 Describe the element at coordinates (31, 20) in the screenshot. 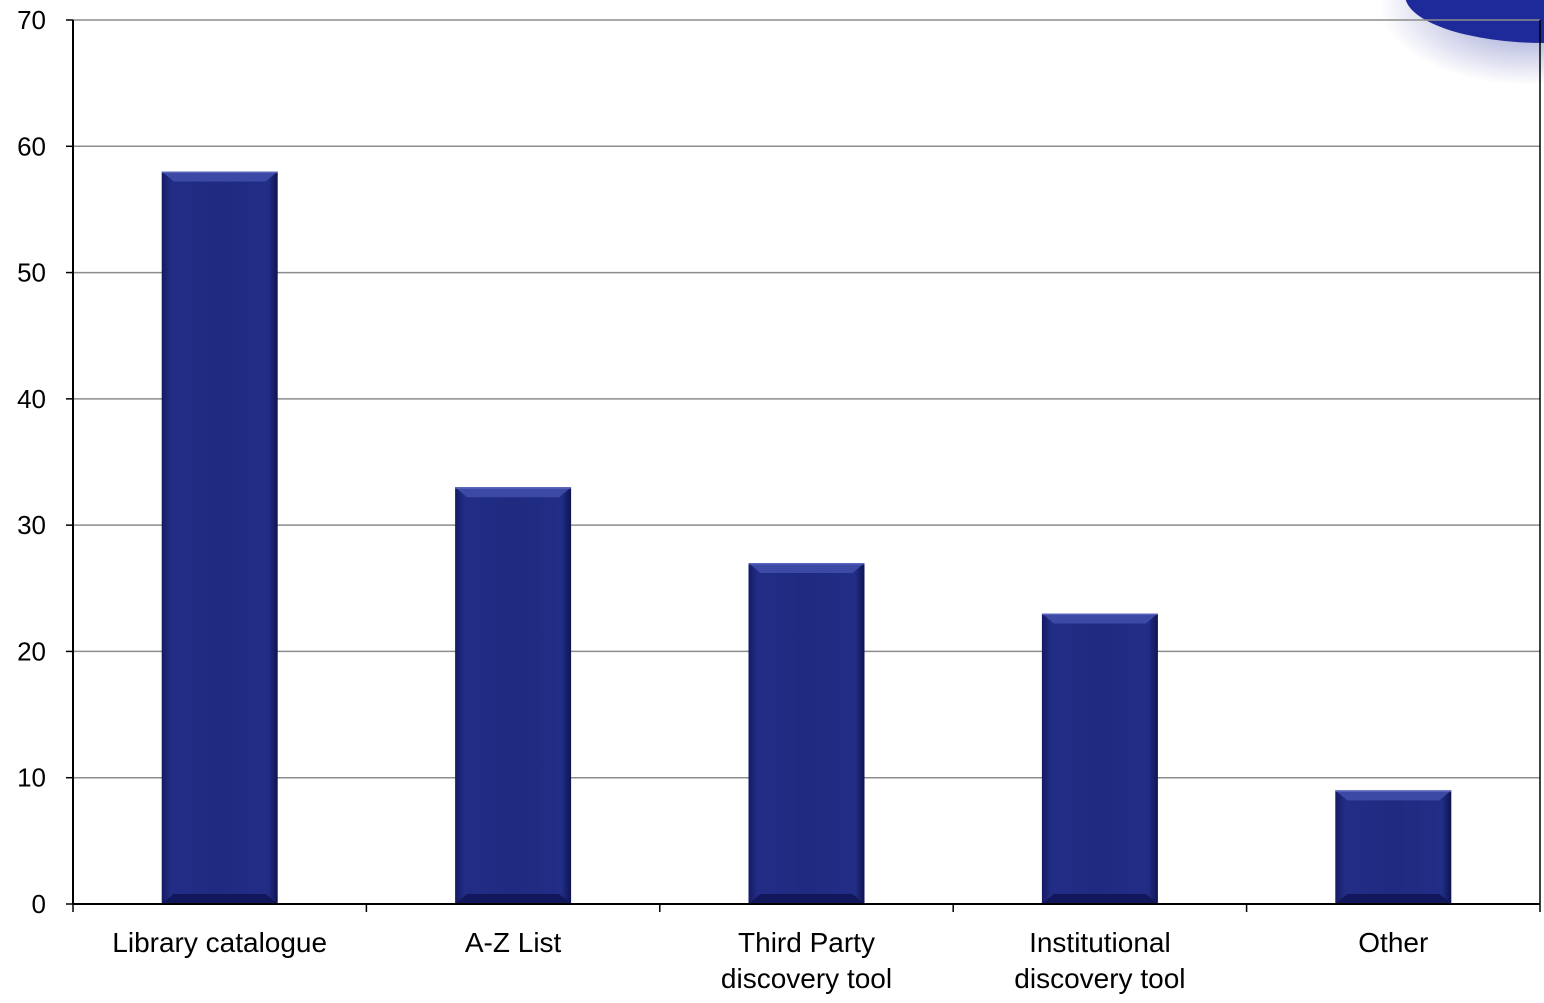

I see `y-tick-label: 70` at that location.